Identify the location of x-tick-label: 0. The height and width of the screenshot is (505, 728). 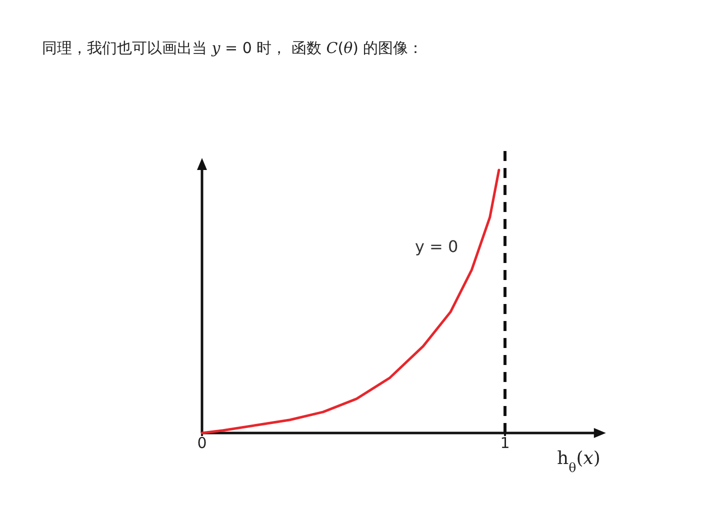
(202, 443).